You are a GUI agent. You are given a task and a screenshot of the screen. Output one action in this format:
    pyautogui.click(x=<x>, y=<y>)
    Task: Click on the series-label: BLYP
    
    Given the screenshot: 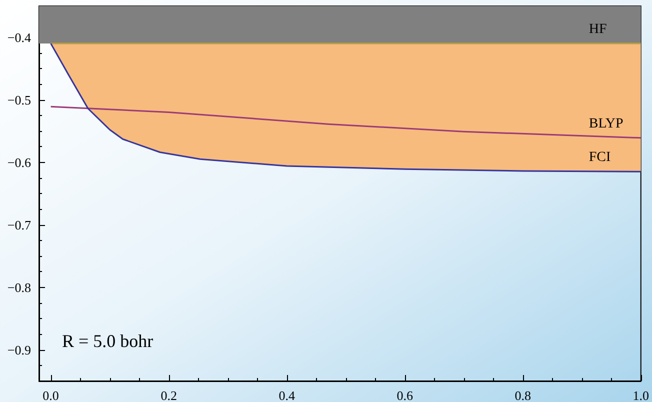 What is the action you would take?
    pyautogui.click(x=606, y=124)
    